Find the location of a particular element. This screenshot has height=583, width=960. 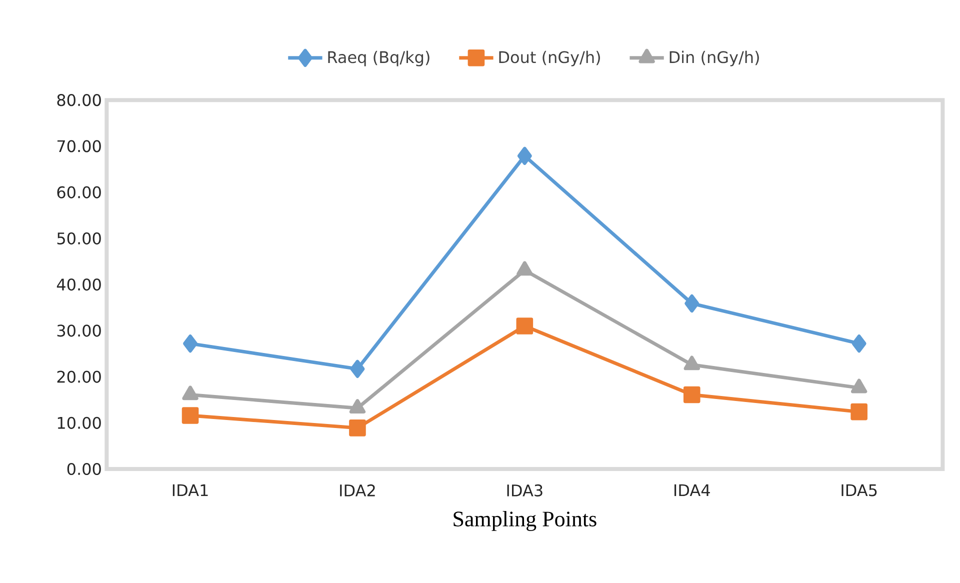

y-tick-label: 10.00 is located at coordinates (79, 422).